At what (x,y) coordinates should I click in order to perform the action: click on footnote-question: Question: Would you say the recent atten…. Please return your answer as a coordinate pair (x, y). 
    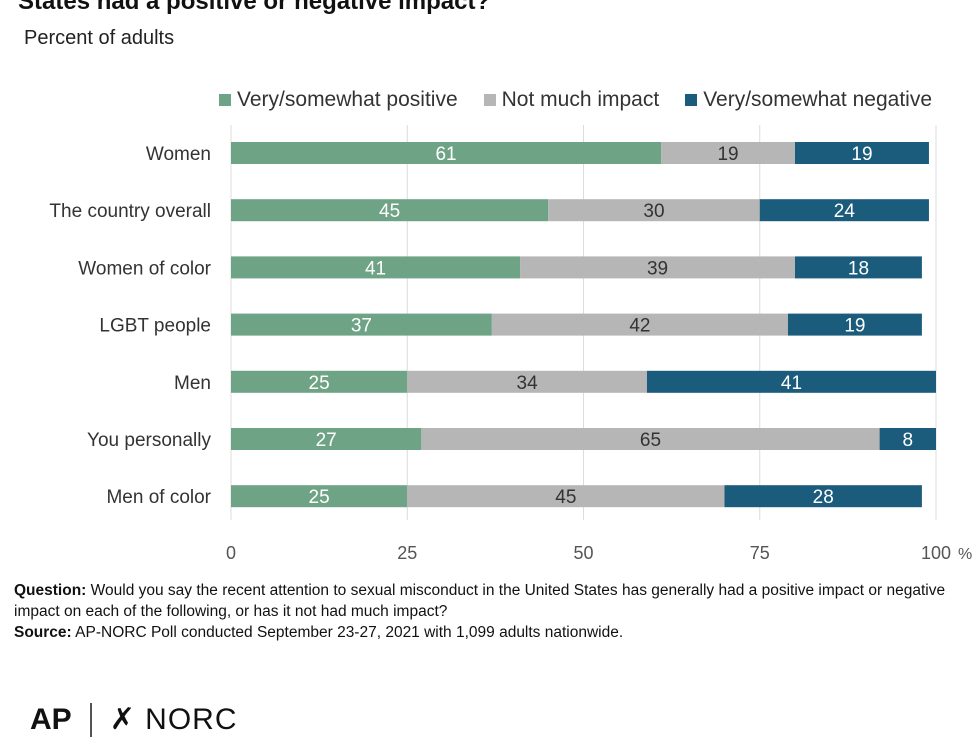
    Looking at the image, I should click on (489, 601).